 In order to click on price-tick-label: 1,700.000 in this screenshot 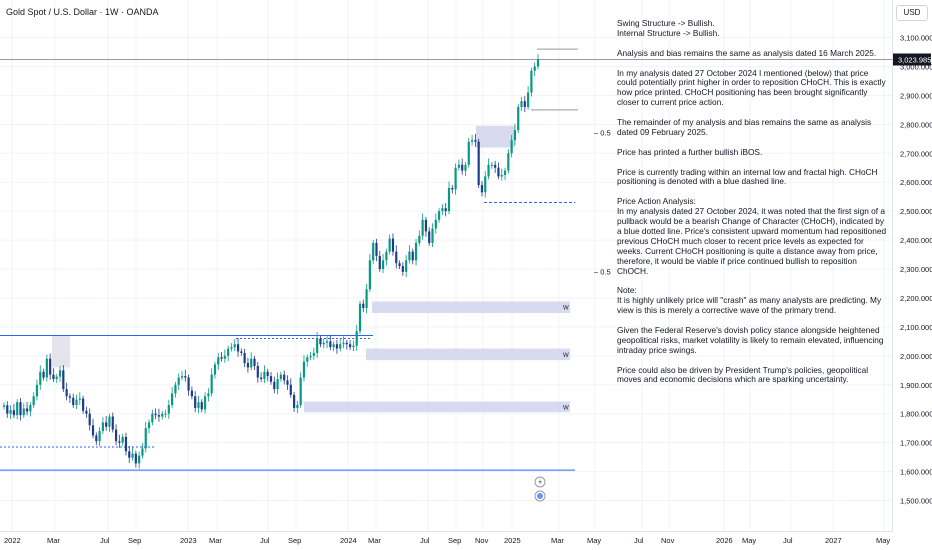, I will do `click(916, 443)`.